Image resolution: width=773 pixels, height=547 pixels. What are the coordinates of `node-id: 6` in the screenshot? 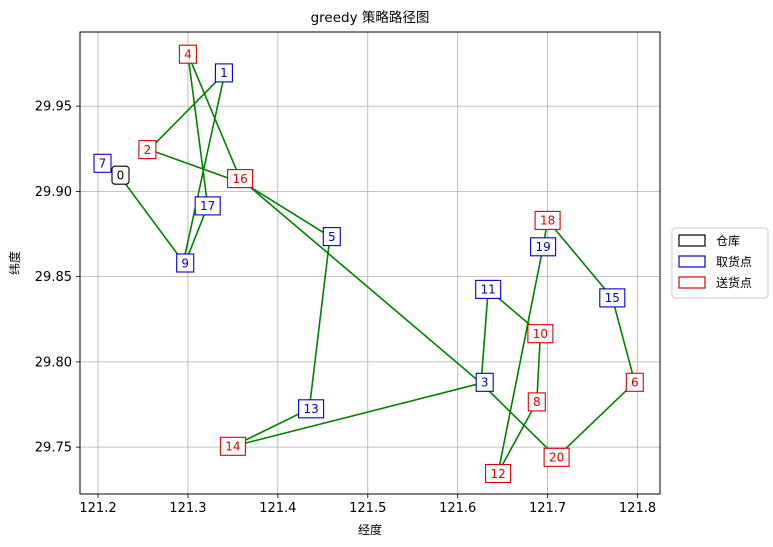 It's located at (635, 383).